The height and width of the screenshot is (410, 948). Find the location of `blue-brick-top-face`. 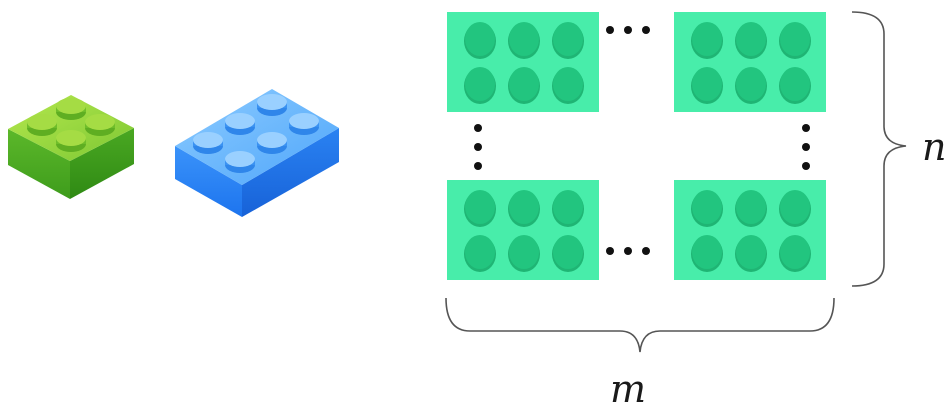

blue-brick-top-face is located at coordinates (257, 137).